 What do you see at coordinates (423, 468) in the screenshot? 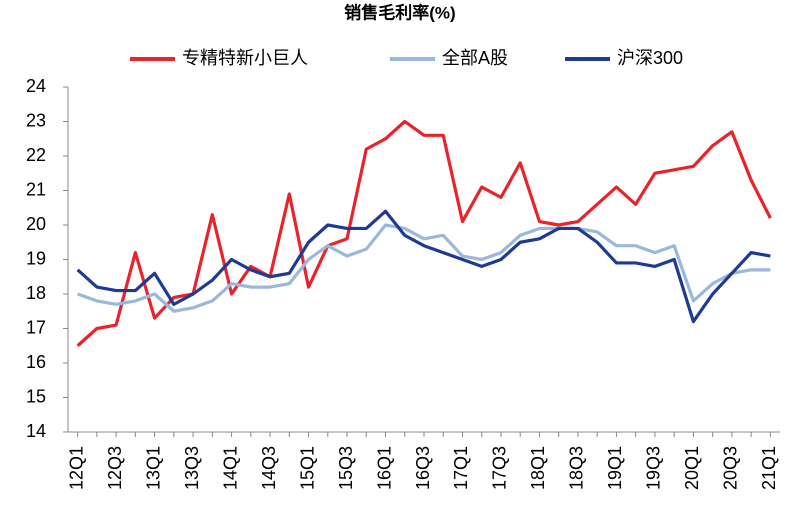
I see `x-tick-label: 16Q3` at bounding box center [423, 468].